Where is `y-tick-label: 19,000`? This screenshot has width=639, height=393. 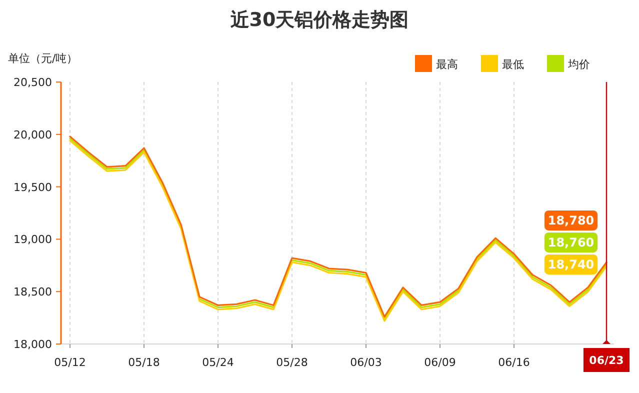 y-tick-label: 19,000 is located at coordinates (33, 239).